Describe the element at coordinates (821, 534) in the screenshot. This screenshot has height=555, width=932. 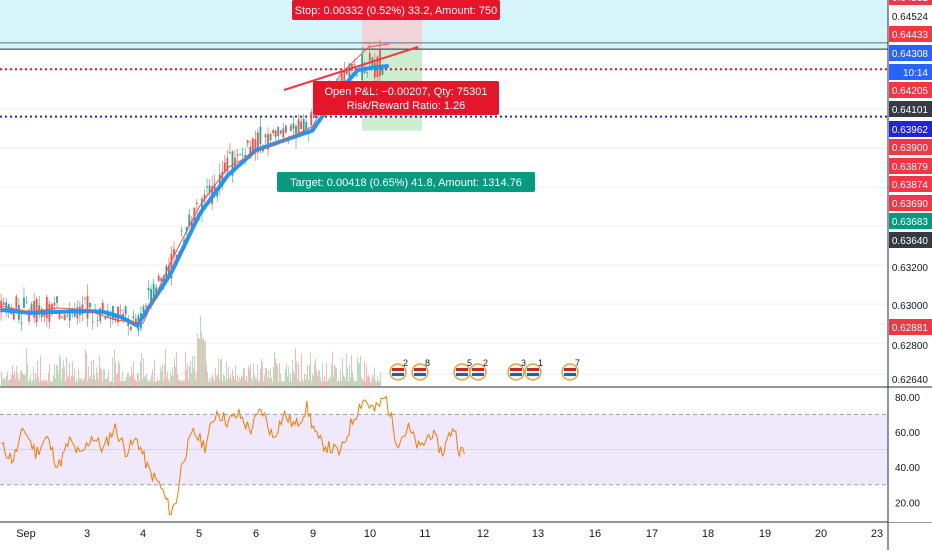
I see `x-tick-label: 20` at that location.